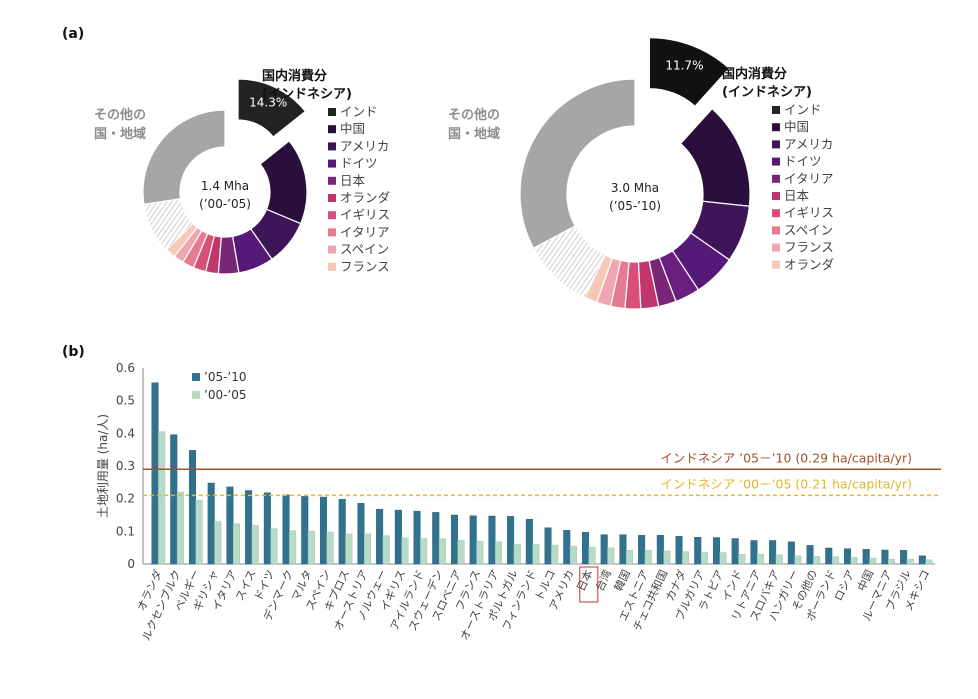 The height and width of the screenshot is (699, 978). I want to click on domestic-share-label: 11.7%, so click(684, 66).